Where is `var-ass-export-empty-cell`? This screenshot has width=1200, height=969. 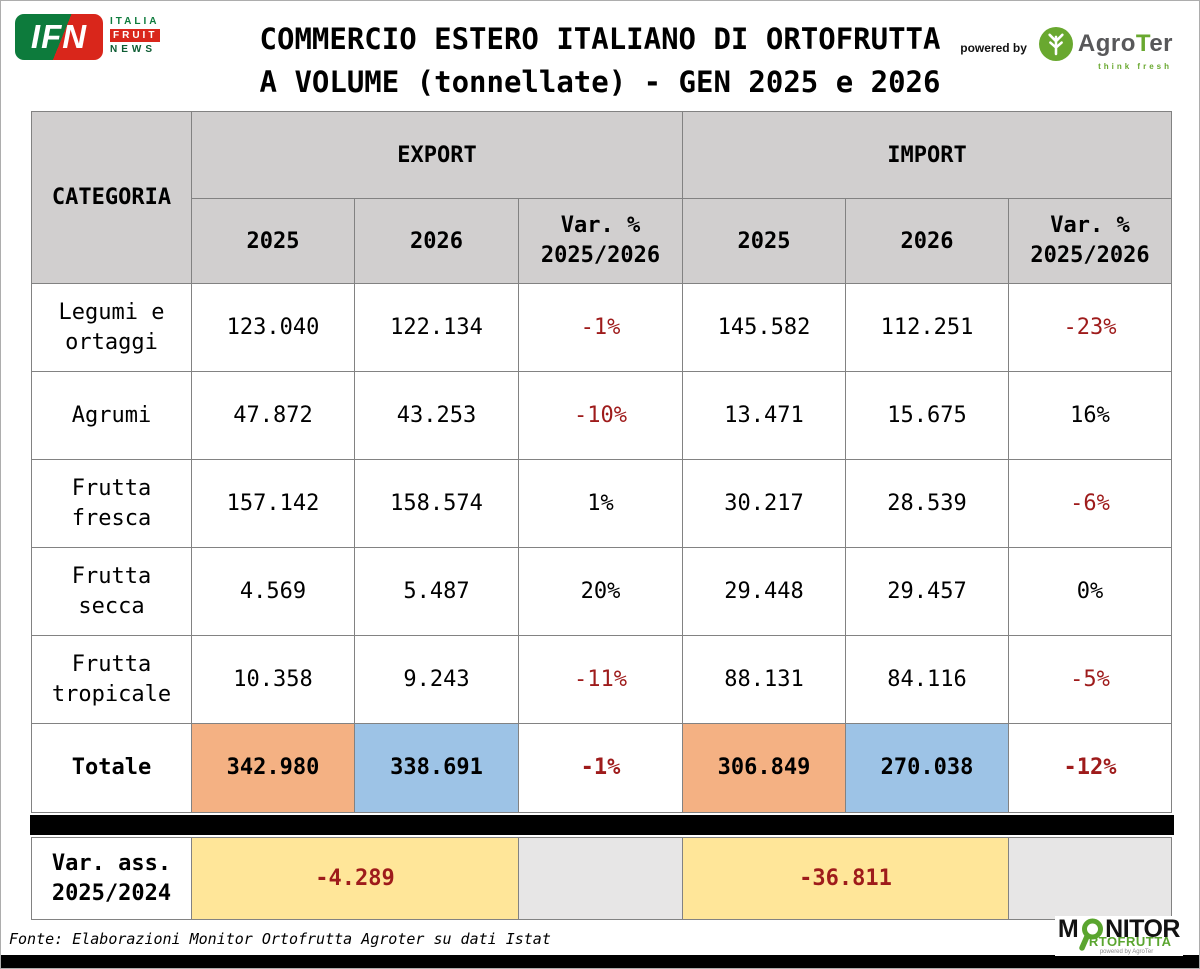
var-ass-export-empty-cell is located at coordinates (600, 878).